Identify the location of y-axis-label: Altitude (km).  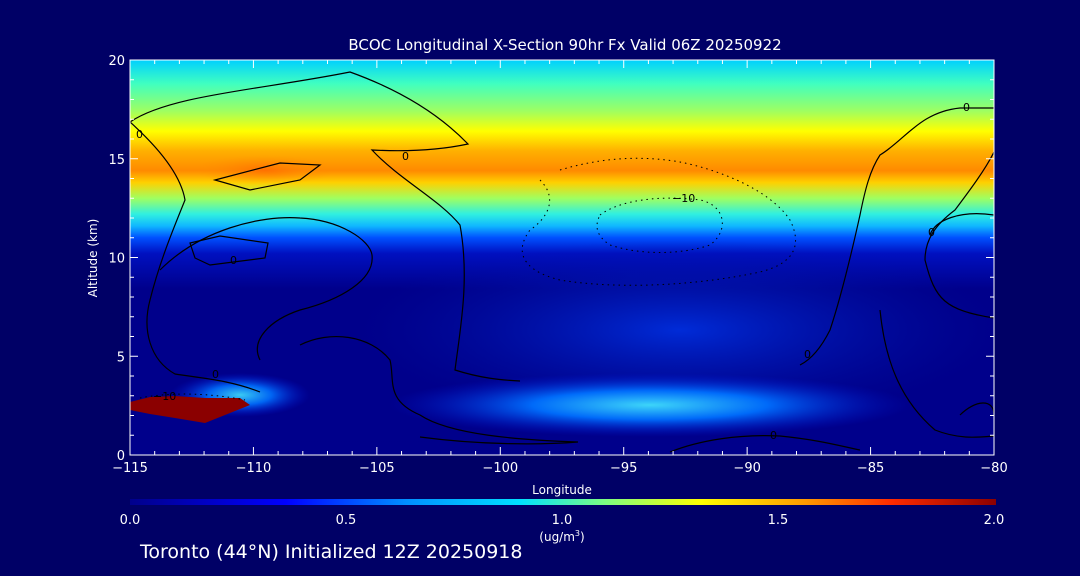
(93, 258).